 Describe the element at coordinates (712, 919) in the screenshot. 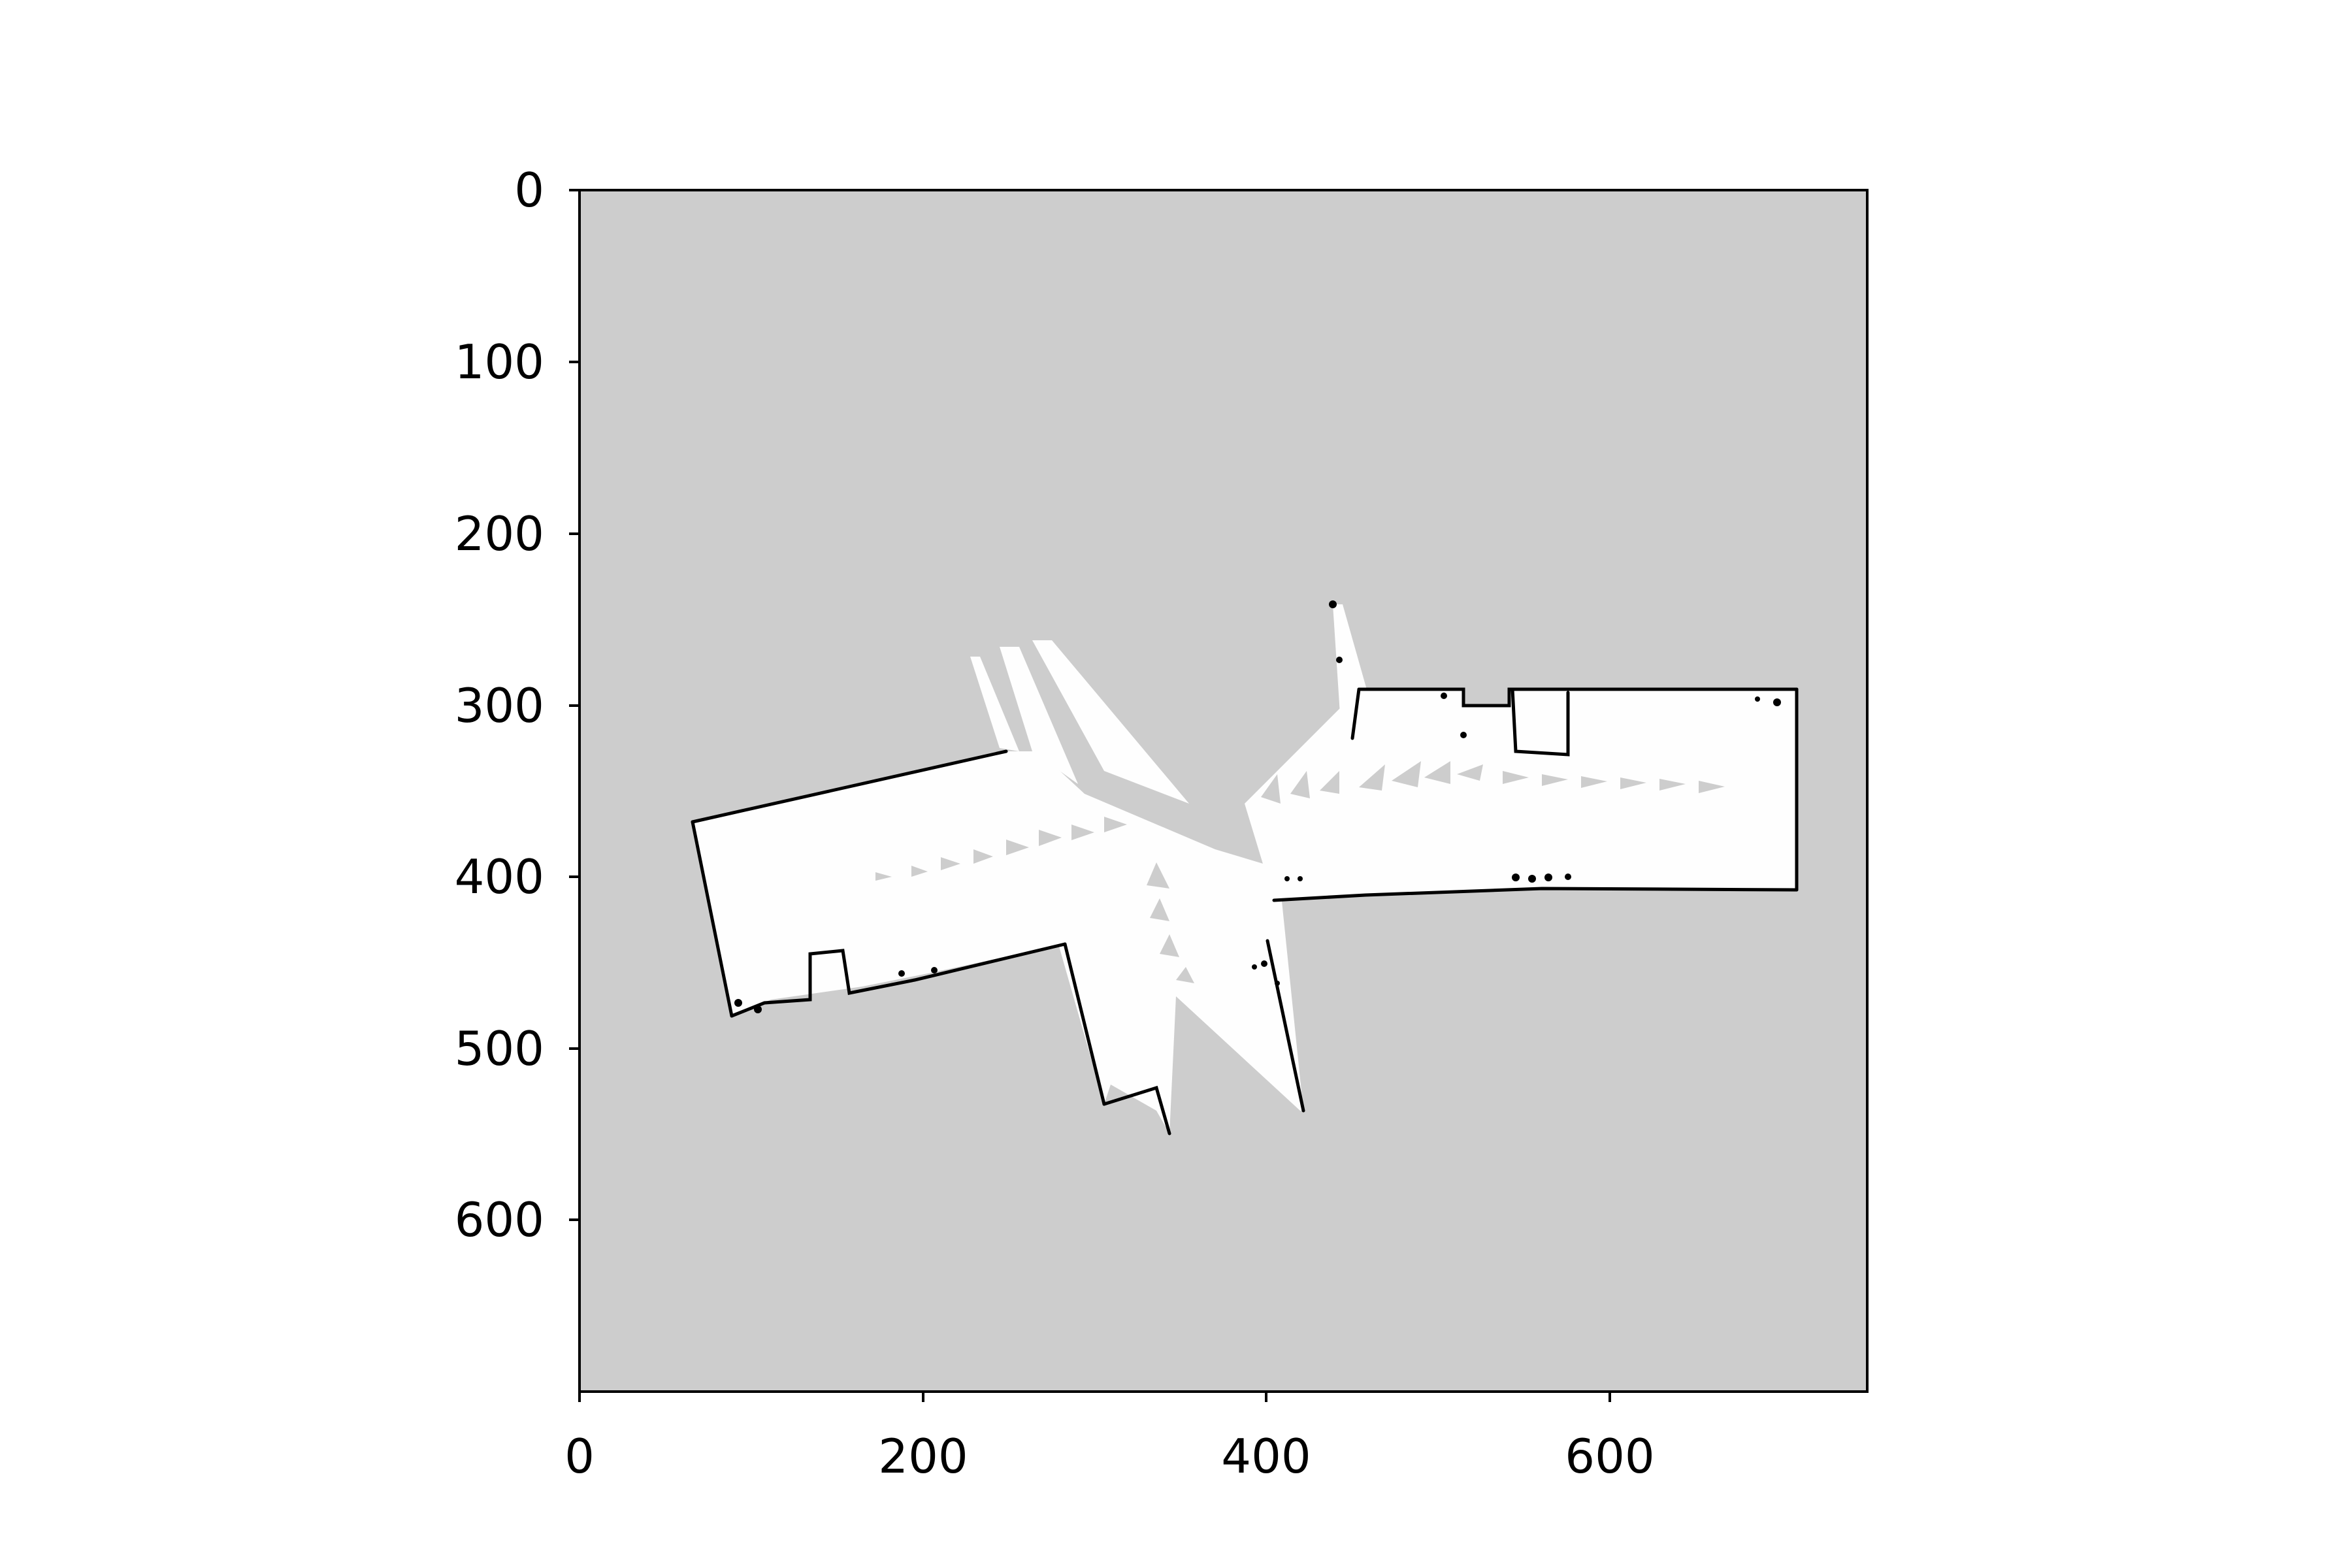

I see `wall-left-corridor-end` at that location.